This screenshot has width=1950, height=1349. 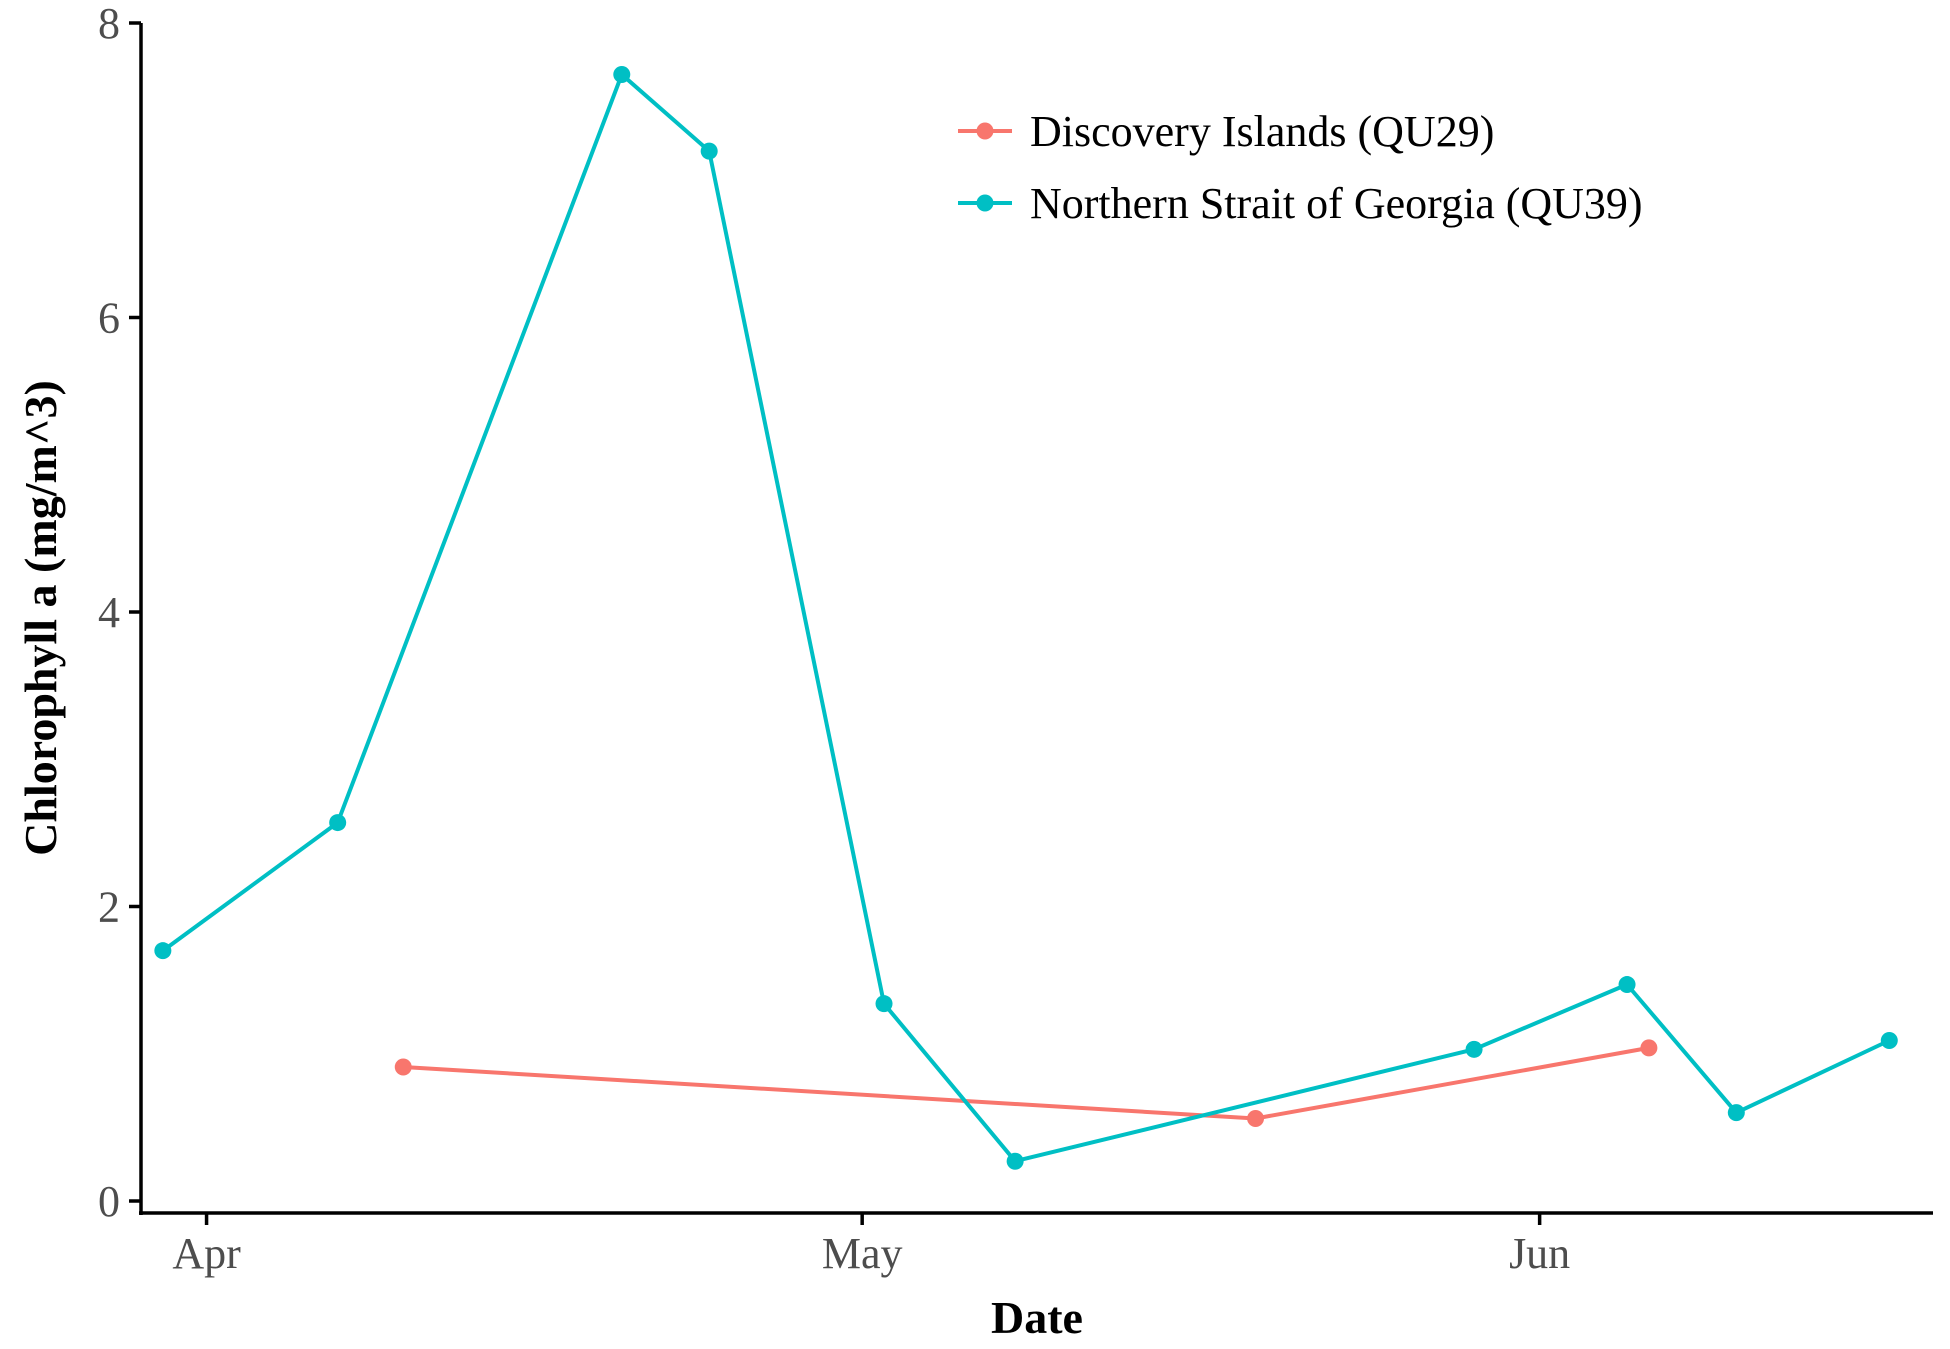 What do you see at coordinates (1539, 1253) in the screenshot?
I see `x-tick-label: Jun` at bounding box center [1539, 1253].